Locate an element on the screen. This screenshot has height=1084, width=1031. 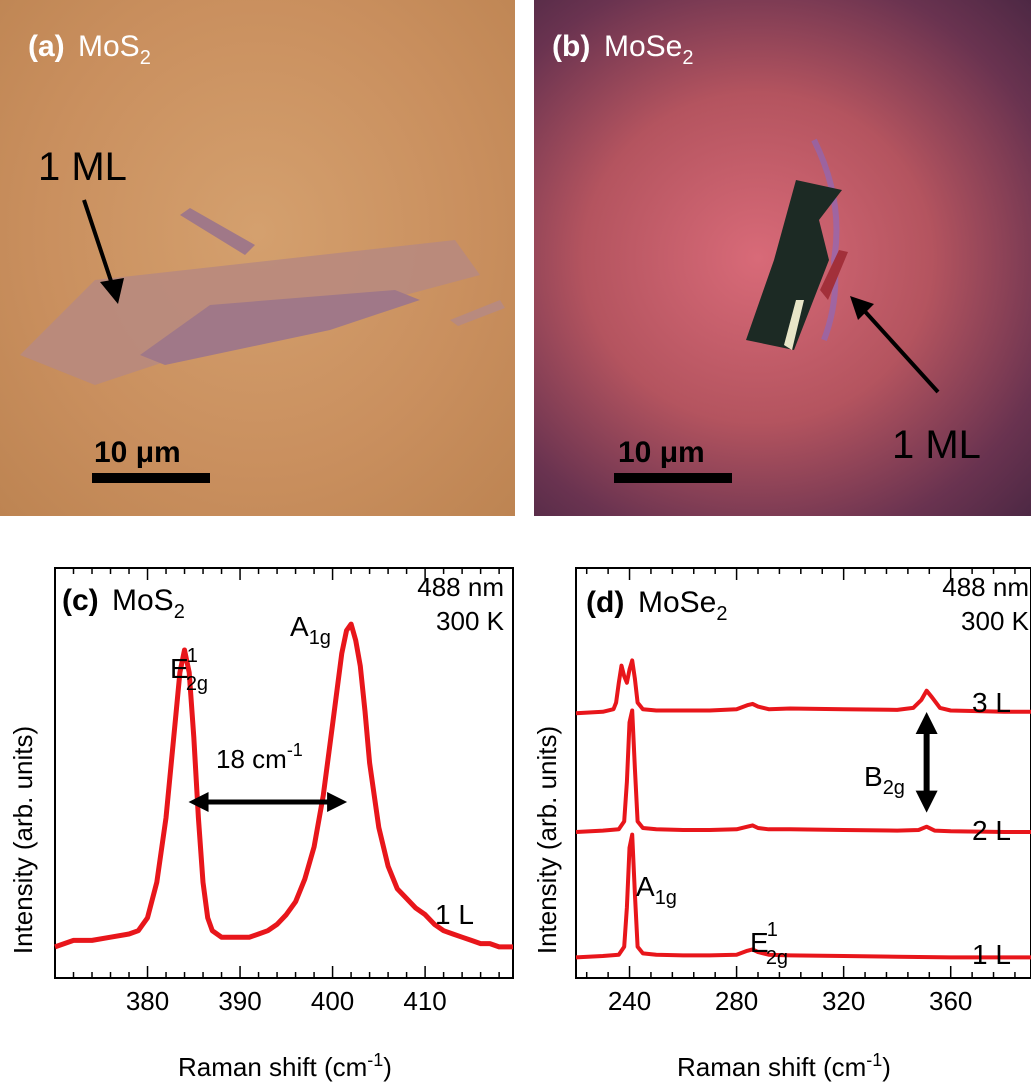
panel-a-flake-label: 1 ML is located at coordinates (82, 167).